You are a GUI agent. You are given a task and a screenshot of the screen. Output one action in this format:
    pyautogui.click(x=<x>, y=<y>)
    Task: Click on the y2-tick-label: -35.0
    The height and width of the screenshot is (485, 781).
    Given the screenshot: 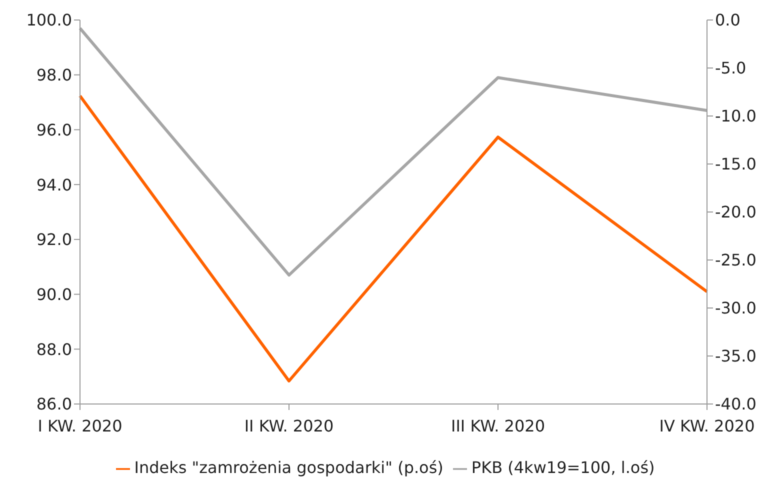 What is the action you would take?
    pyautogui.click(x=735, y=356)
    